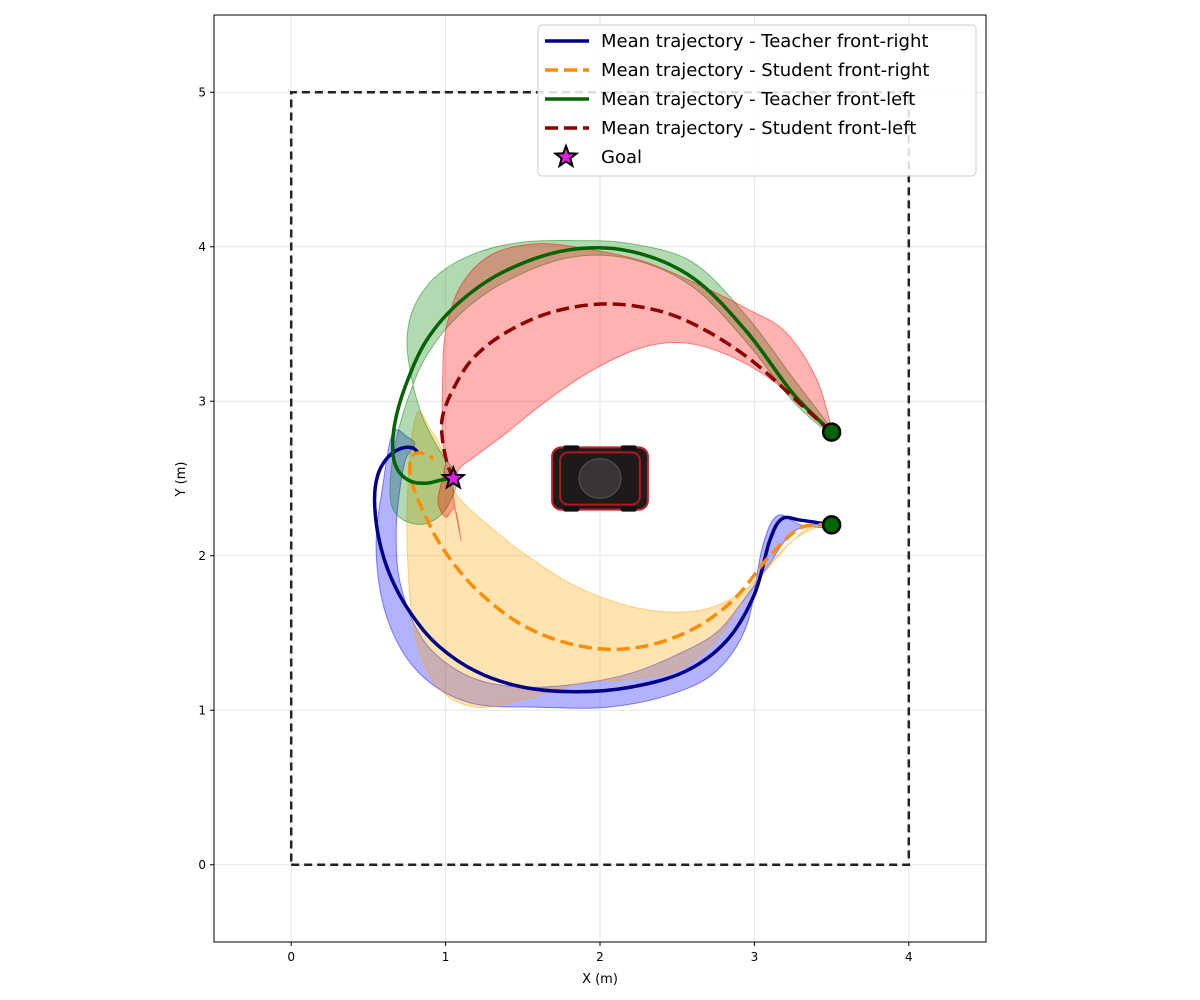  What do you see at coordinates (202, 401) in the screenshot?
I see `y-tick-label: 3` at bounding box center [202, 401].